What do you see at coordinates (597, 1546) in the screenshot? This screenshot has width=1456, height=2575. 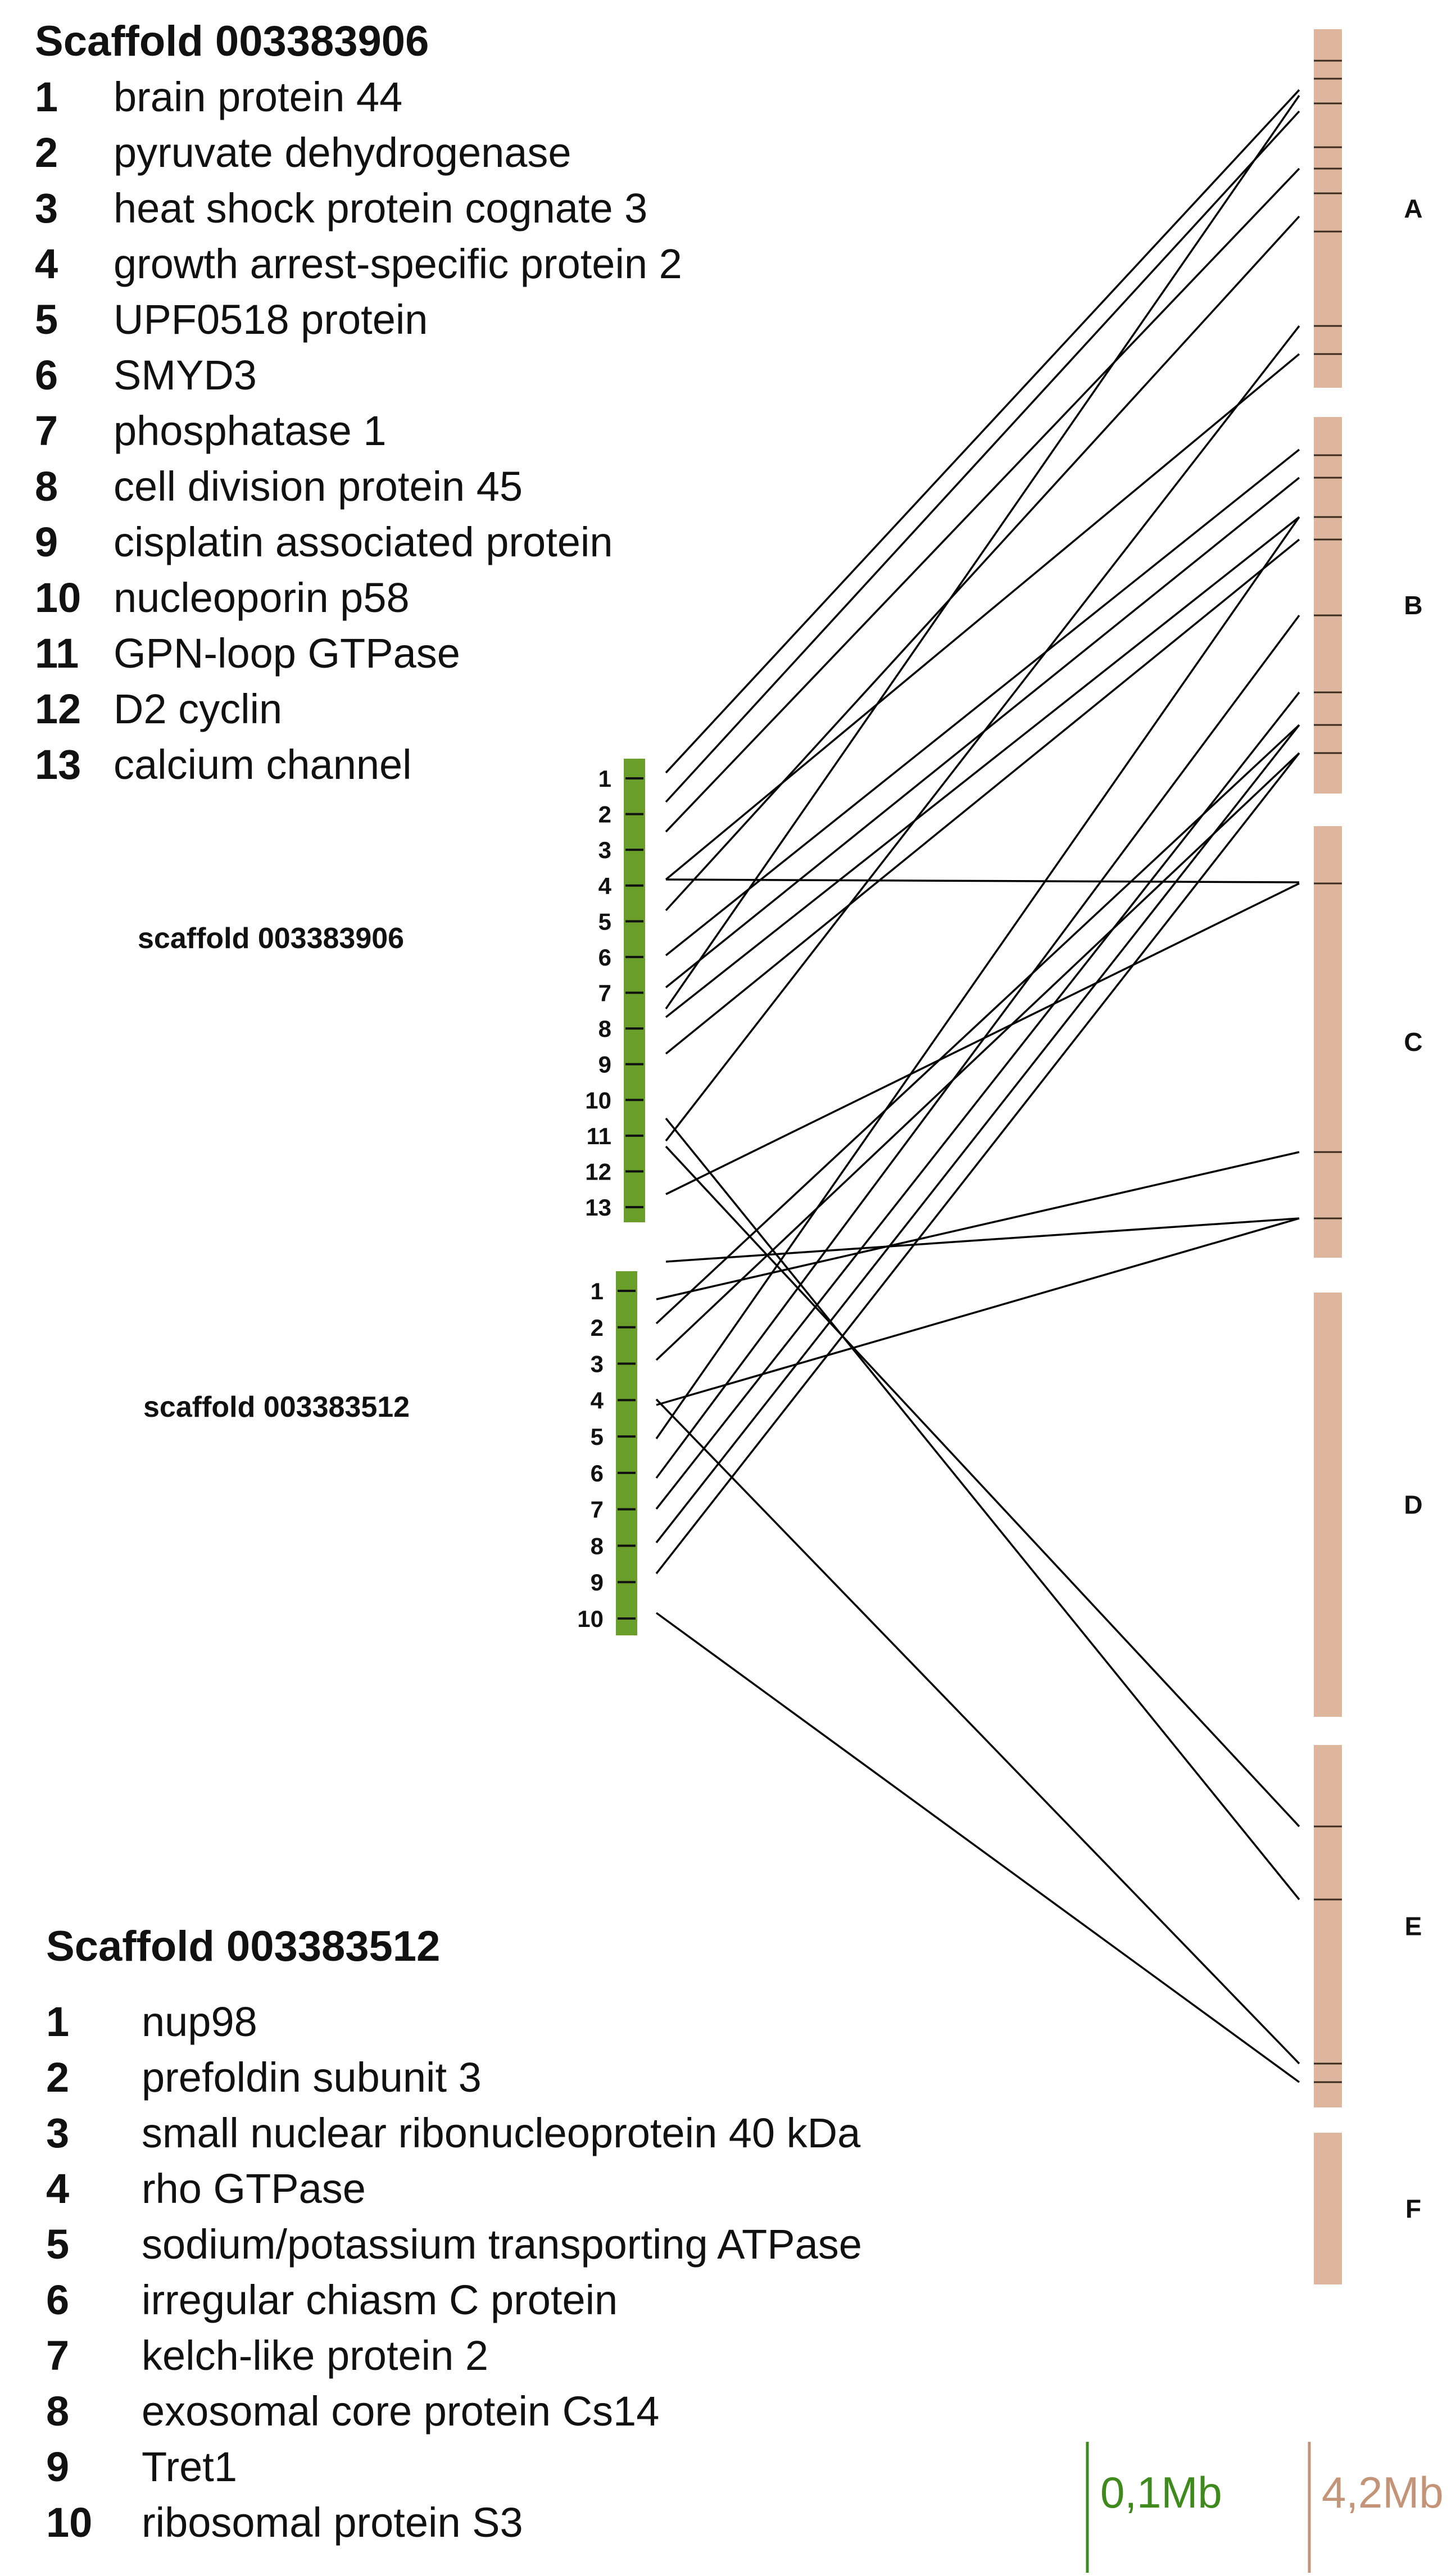 I see `scaffold2-gene-number: 8` at bounding box center [597, 1546].